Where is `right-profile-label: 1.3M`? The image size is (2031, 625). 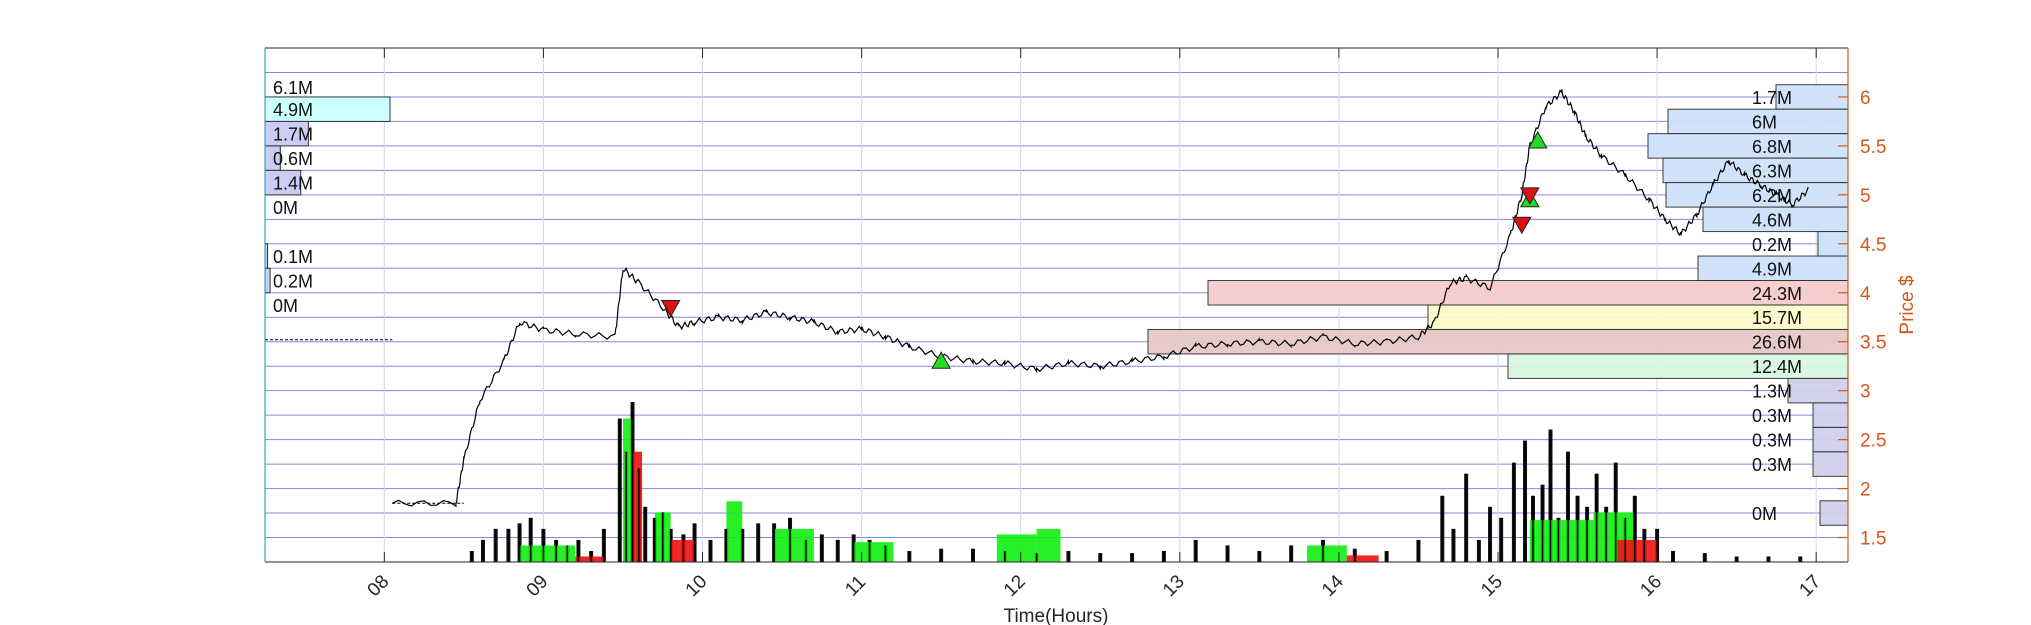 right-profile-label: 1.3M is located at coordinates (1772, 392).